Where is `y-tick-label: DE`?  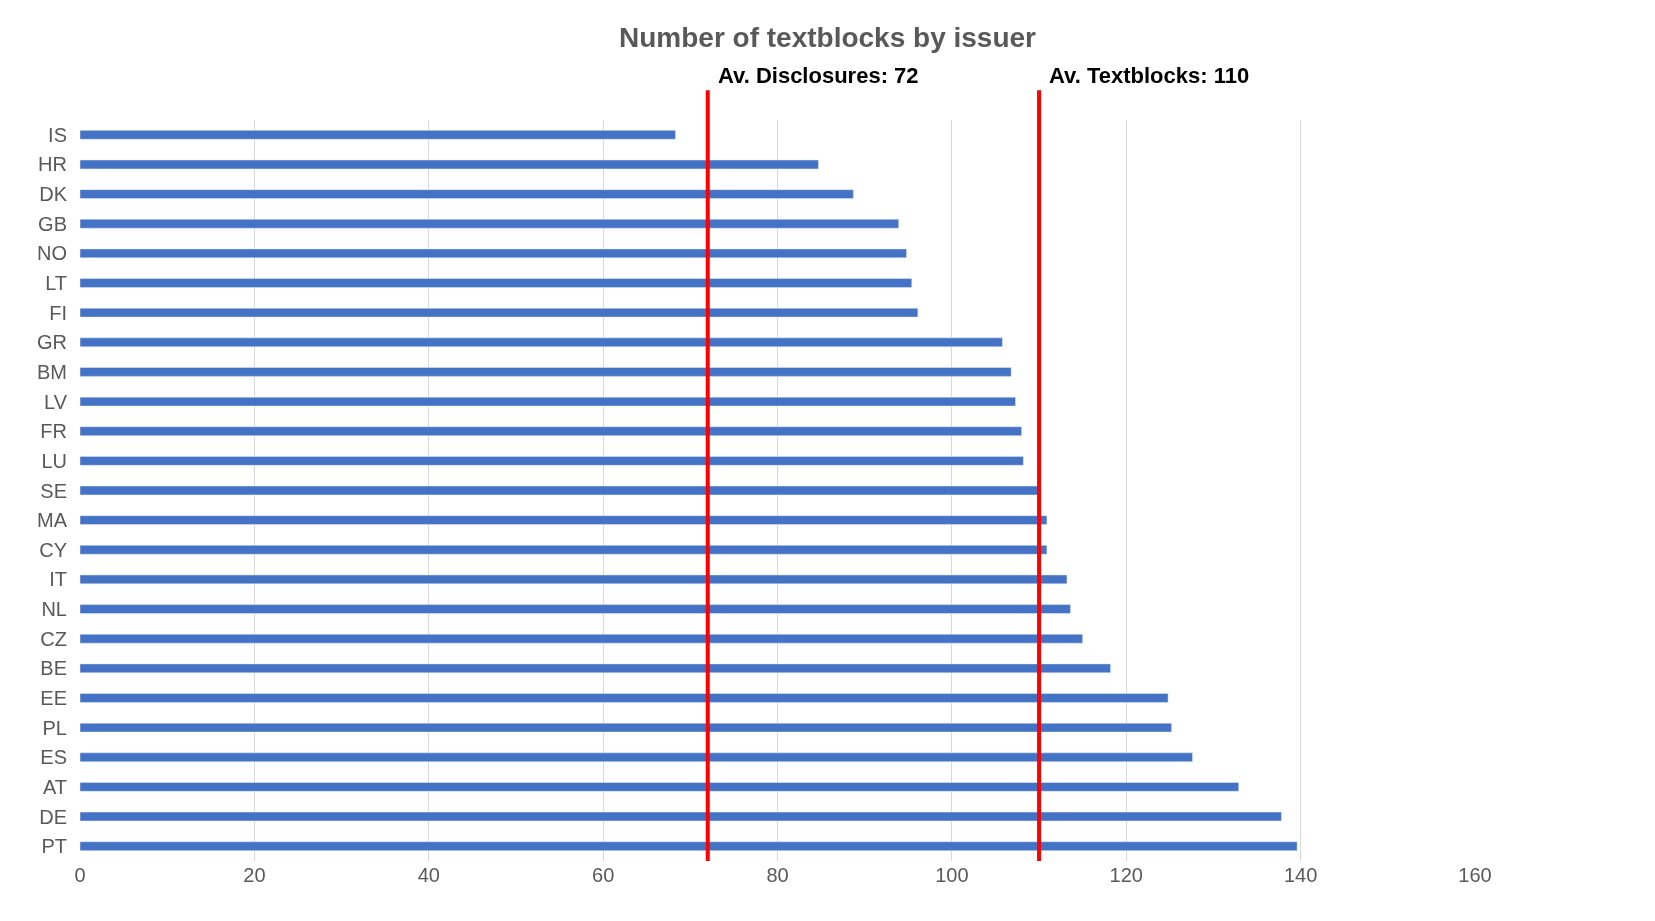
y-tick-label: DE is located at coordinates (53, 816).